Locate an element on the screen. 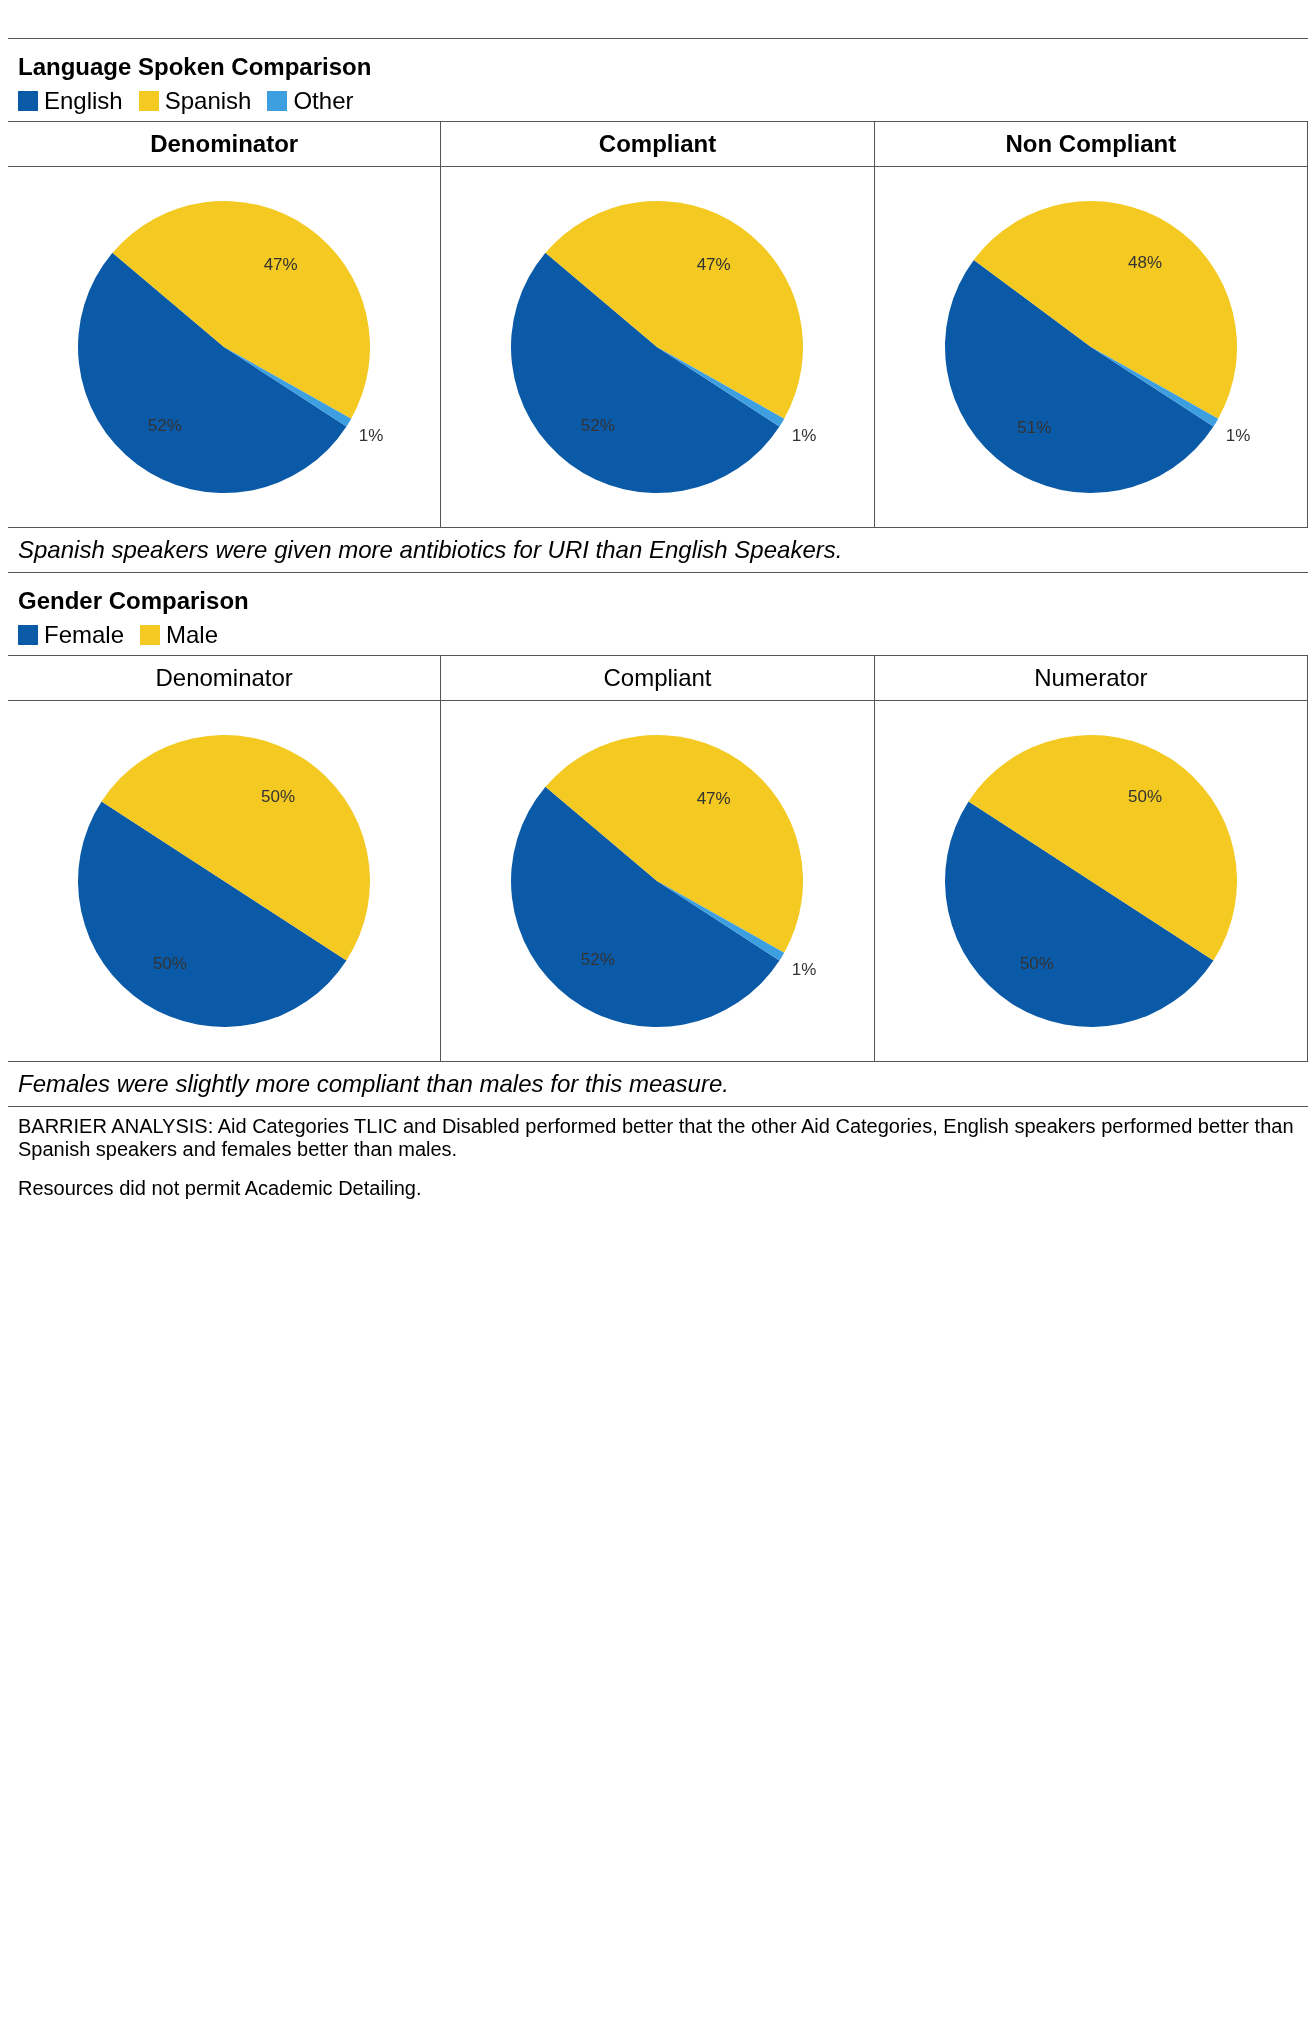  legend-title: Gender Comparison is located at coordinates (134, 601).